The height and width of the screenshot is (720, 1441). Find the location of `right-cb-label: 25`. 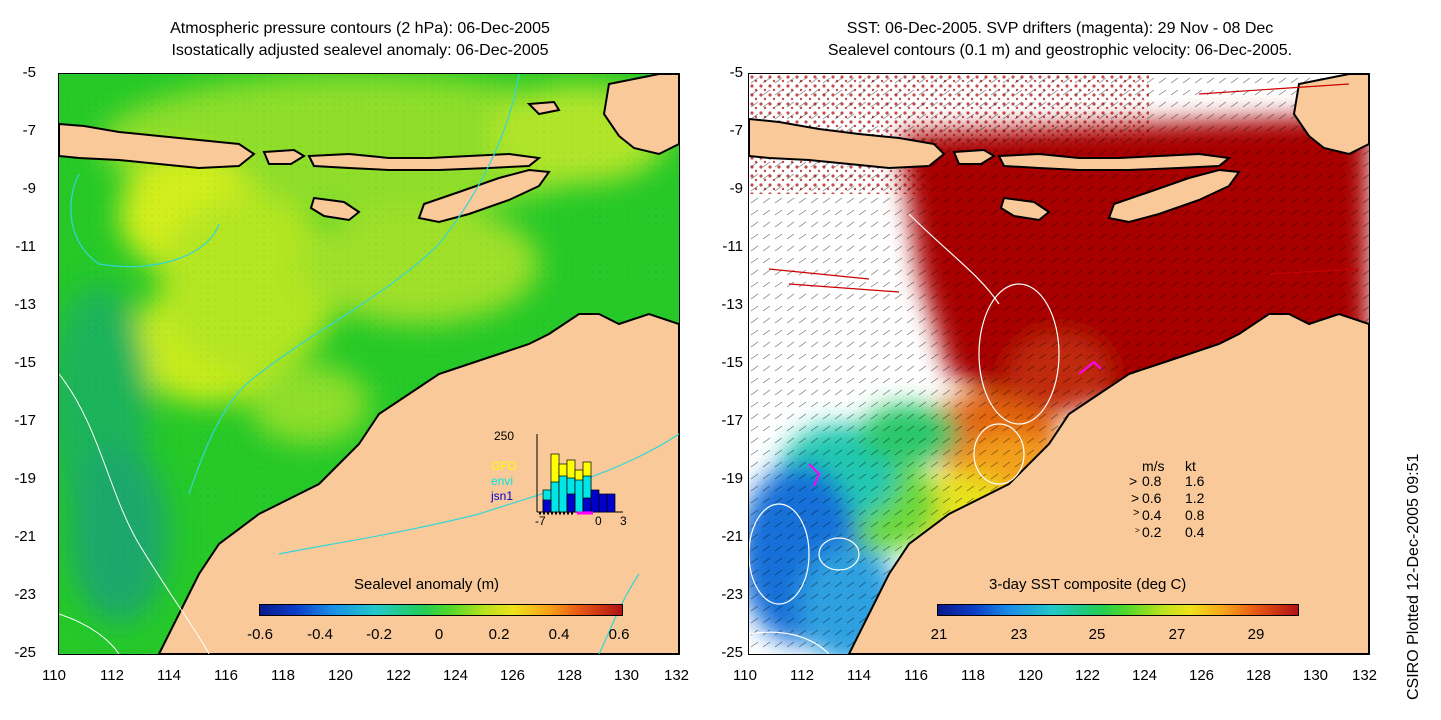

right-cb-label: 25 is located at coordinates (1097, 634).